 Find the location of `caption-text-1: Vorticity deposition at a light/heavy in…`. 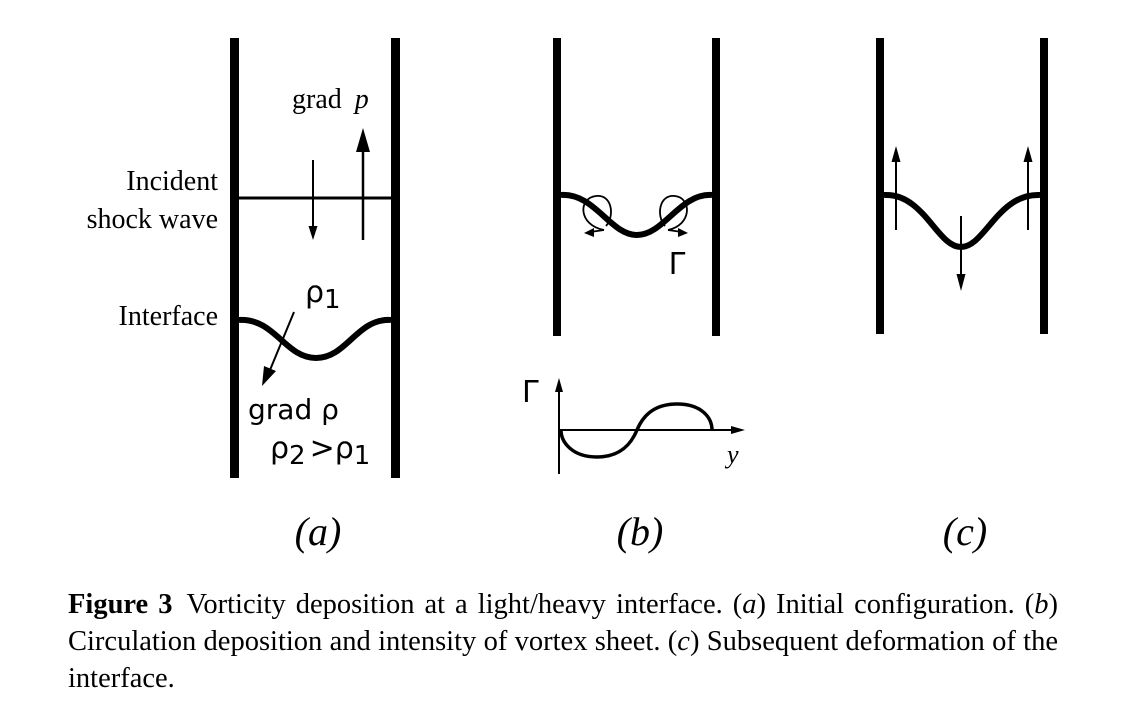

caption-text-1: Vorticity deposition at a light/heavy in… is located at coordinates (464, 604).